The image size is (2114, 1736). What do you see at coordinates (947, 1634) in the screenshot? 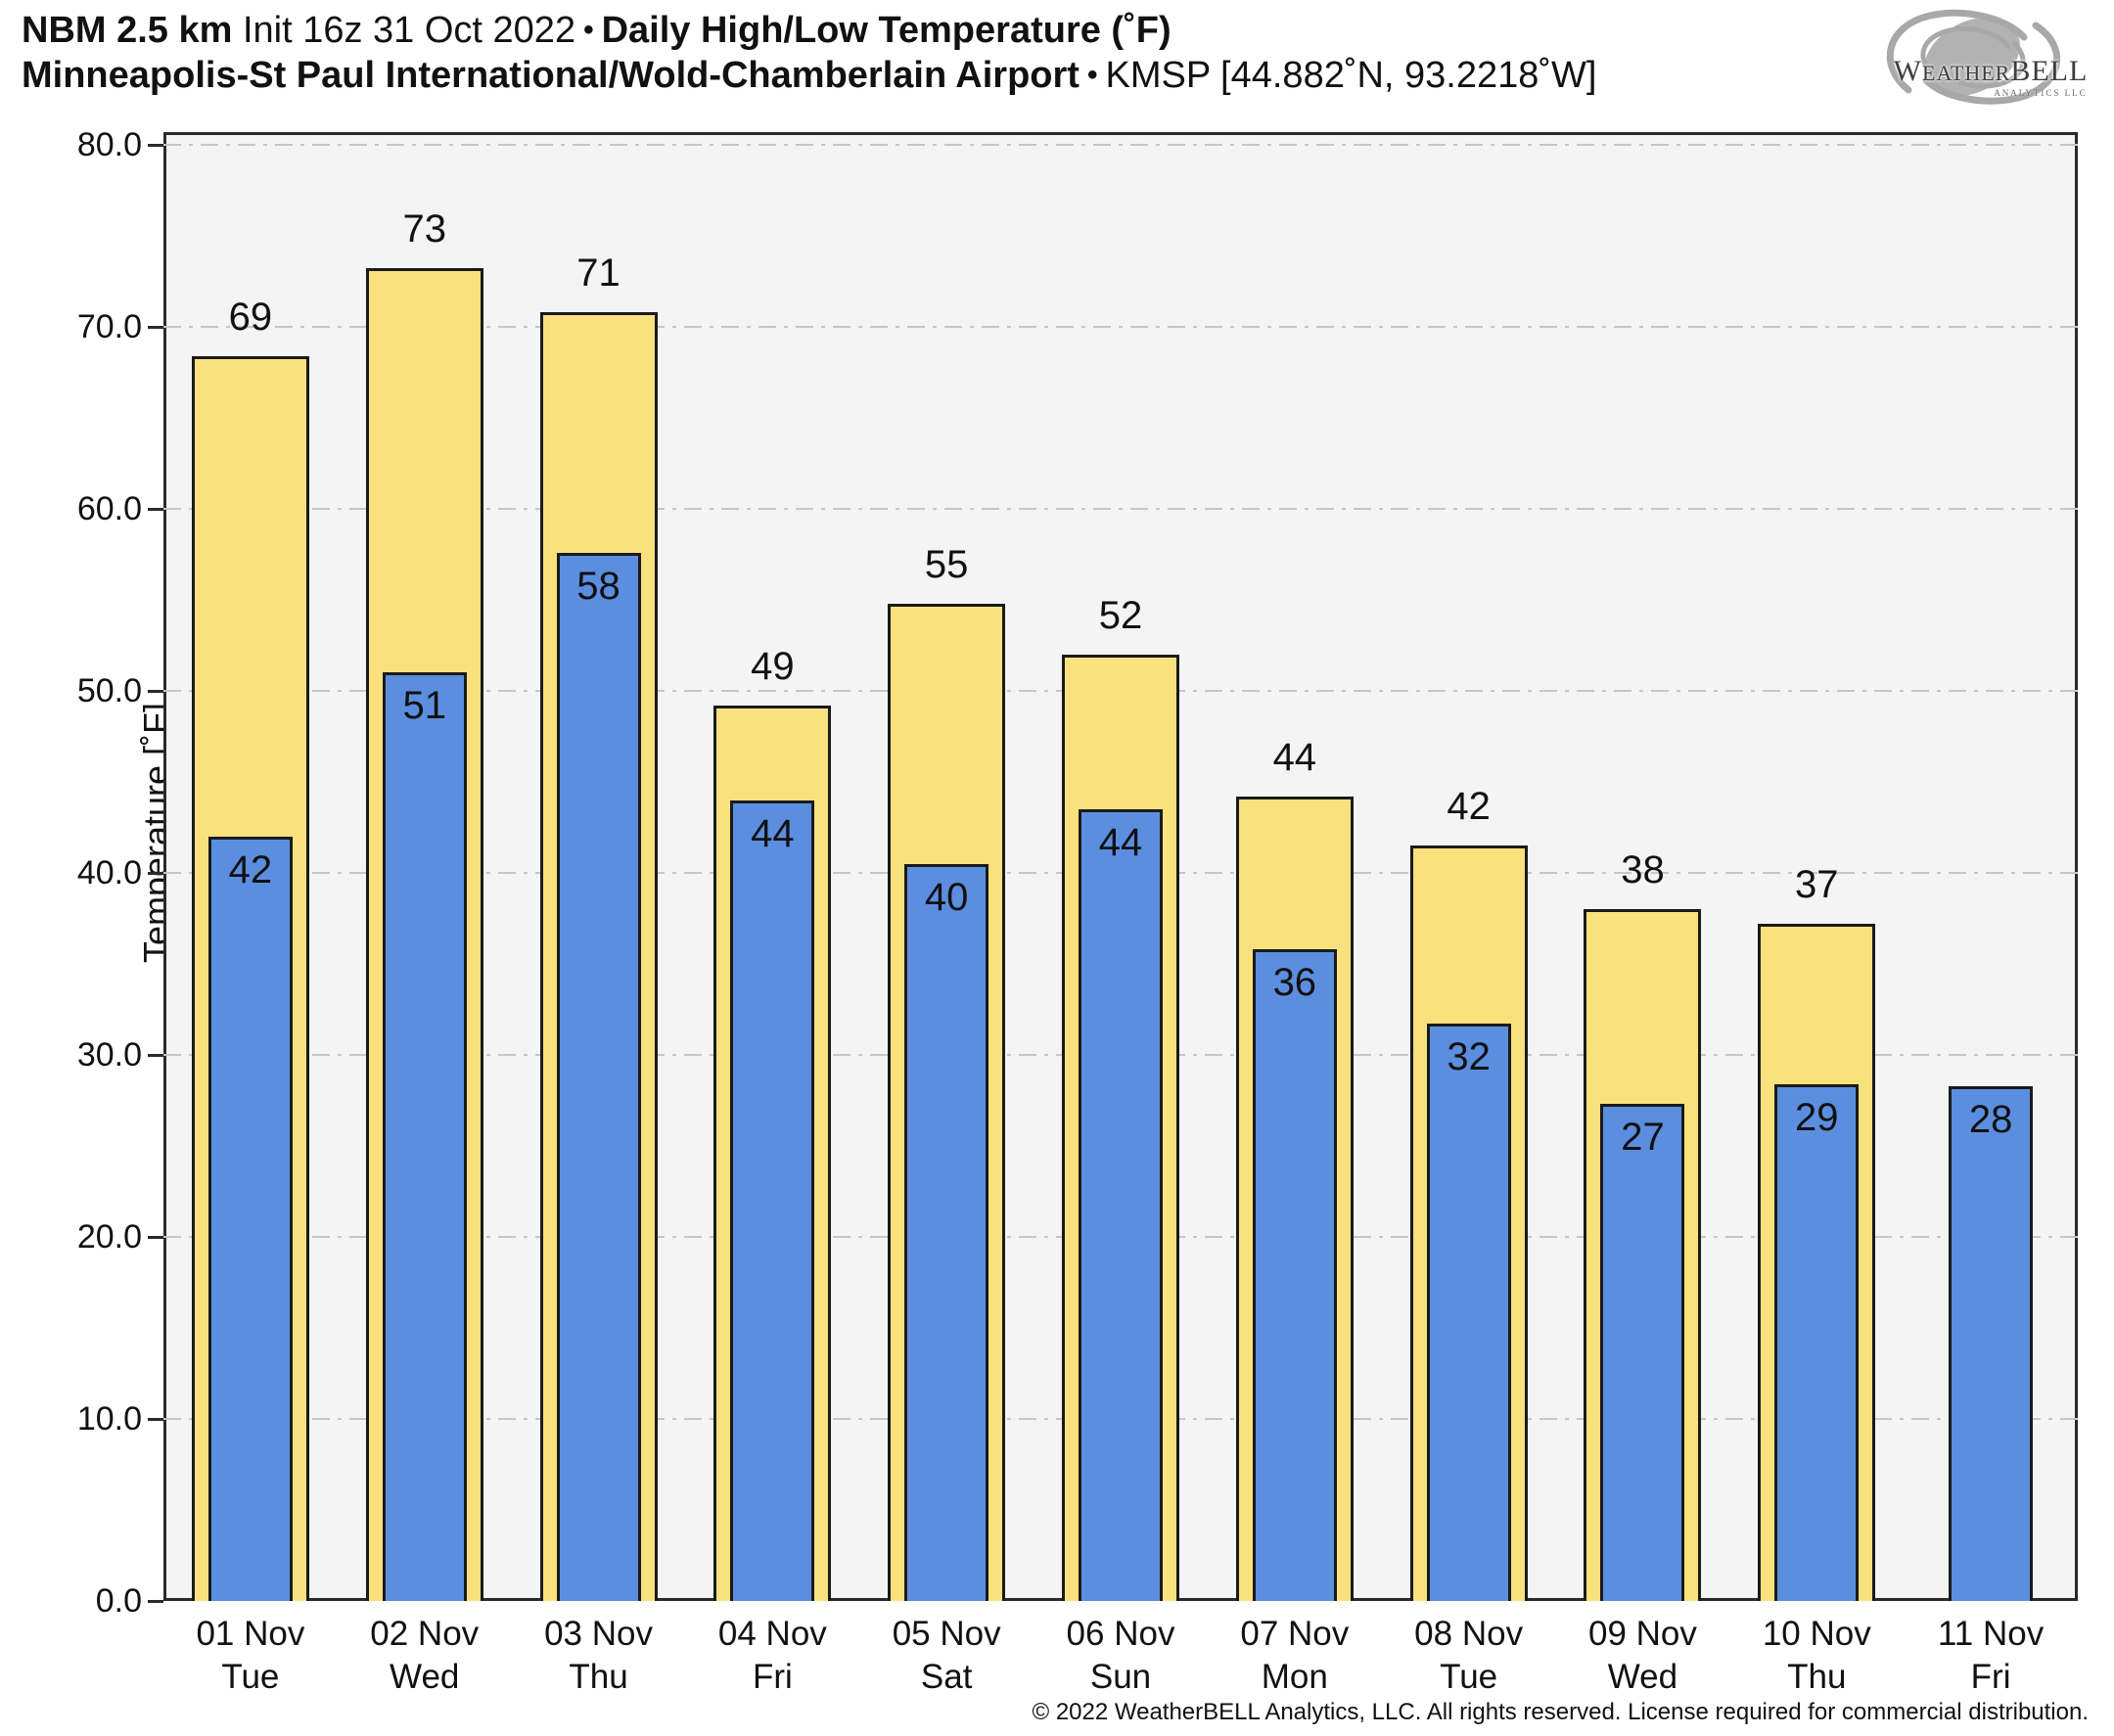
I see `x-tick-date: 05 Nov` at bounding box center [947, 1634].